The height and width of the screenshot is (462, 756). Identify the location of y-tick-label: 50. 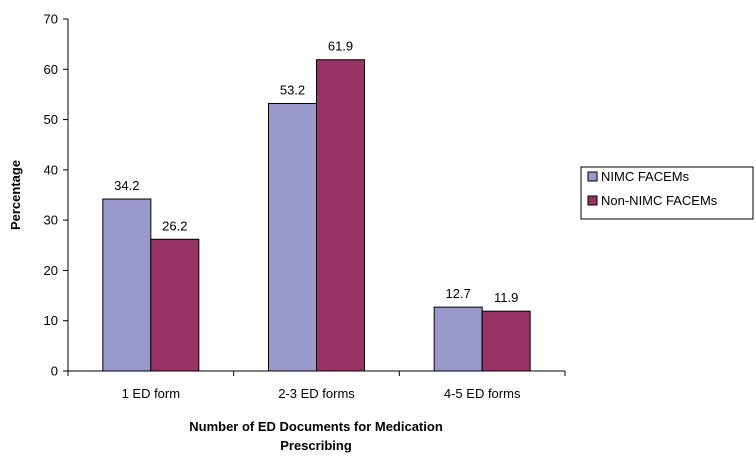
(51, 119).